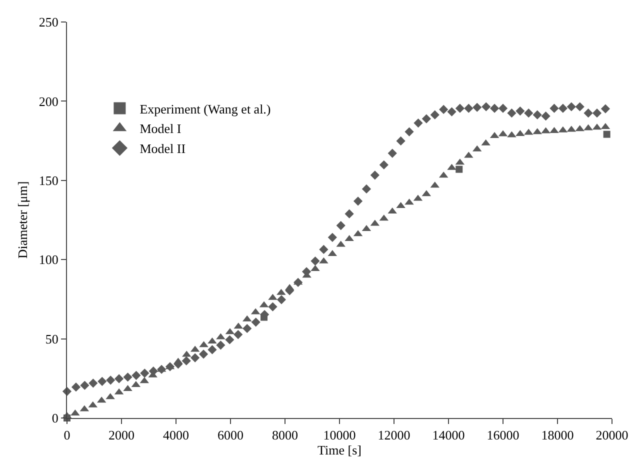 This screenshot has height=468, width=640. What do you see at coordinates (340, 450) in the screenshot?
I see `x-axis-title: Time [s]` at bounding box center [340, 450].